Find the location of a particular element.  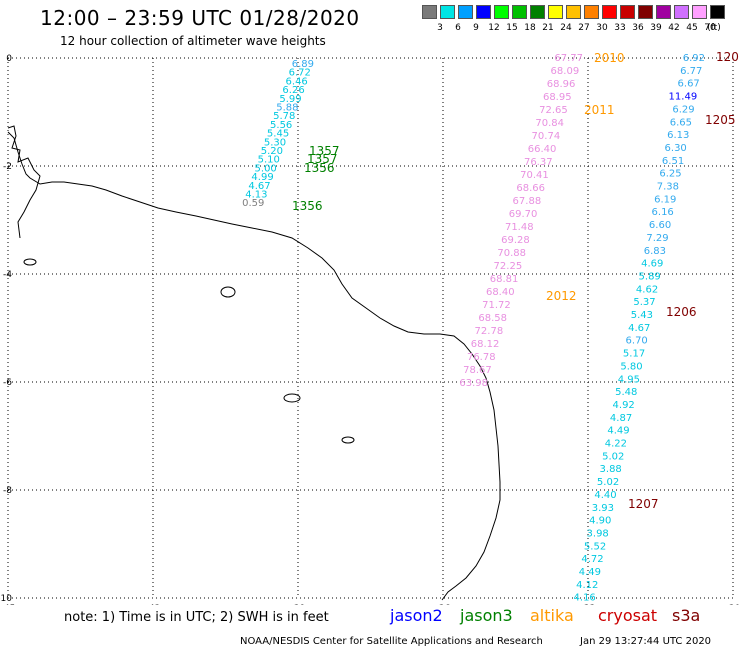

scale-label: 30 is located at coordinates (602, 28).